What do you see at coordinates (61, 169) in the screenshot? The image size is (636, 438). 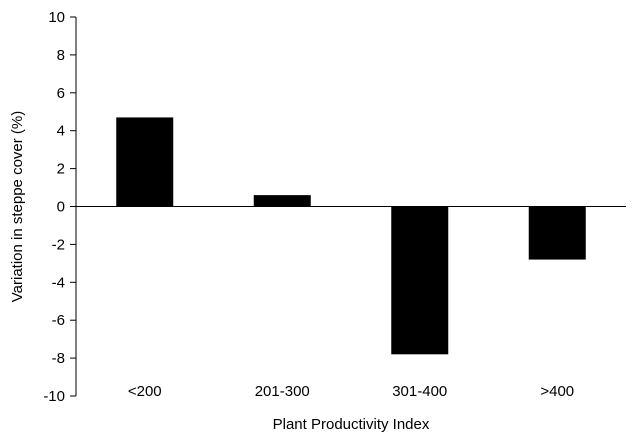 I see `y-tick-label: 2` at bounding box center [61, 169].